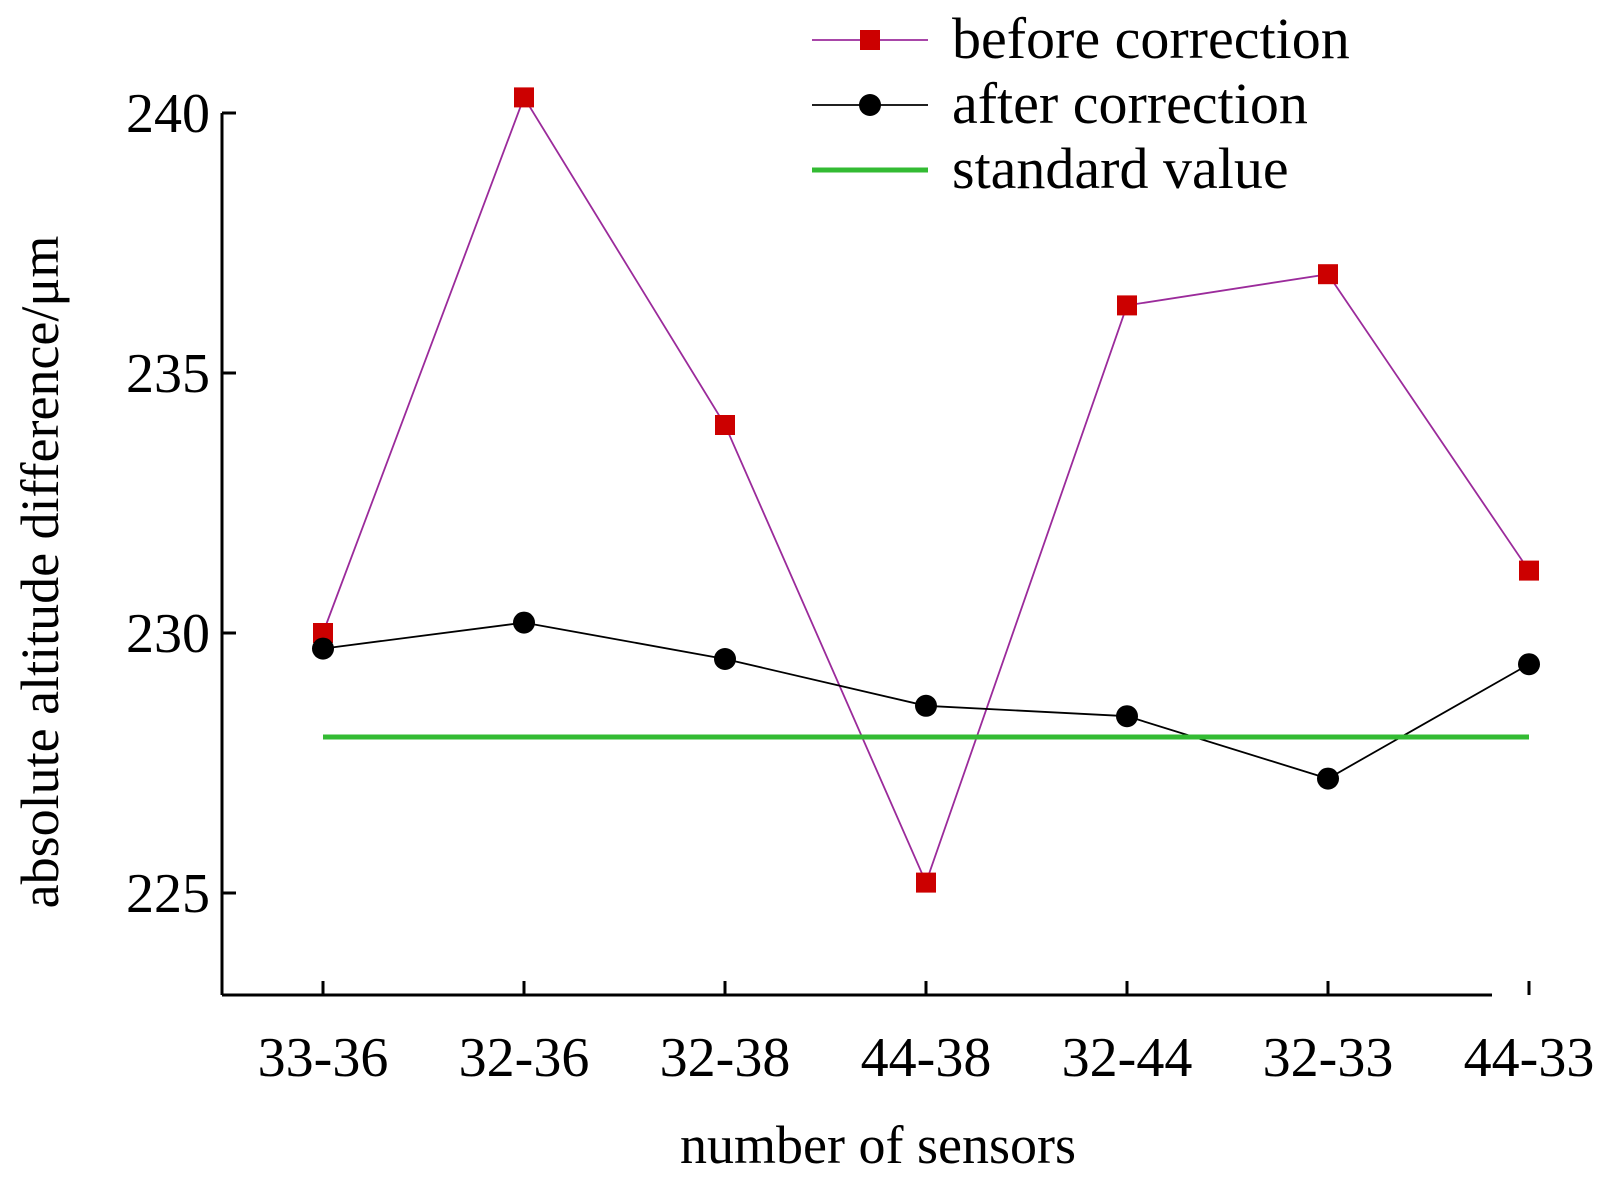 The width and height of the screenshot is (1606, 1202). Describe the element at coordinates (168, 894) in the screenshot. I see `y-tick-label: 225` at that location.